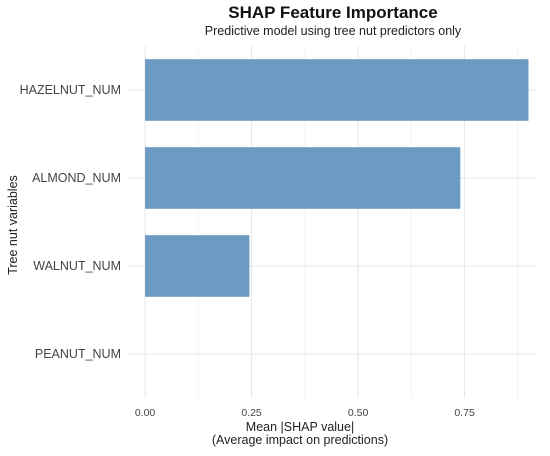 This screenshot has width=550, height=456. What do you see at coordinates (70, 90) in the screenshot?
I see `category-label: HAZELNUT_NUM` at bounding box center [70, 90].